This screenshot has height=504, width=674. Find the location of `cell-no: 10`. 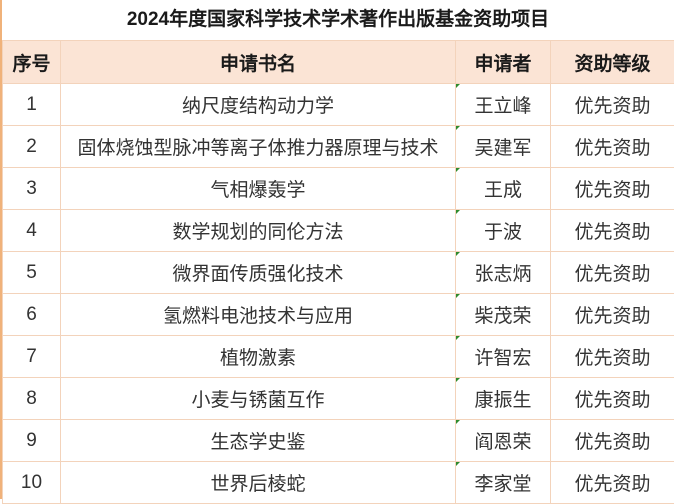

cell-no: 10 is located at coordinates (32, 483).